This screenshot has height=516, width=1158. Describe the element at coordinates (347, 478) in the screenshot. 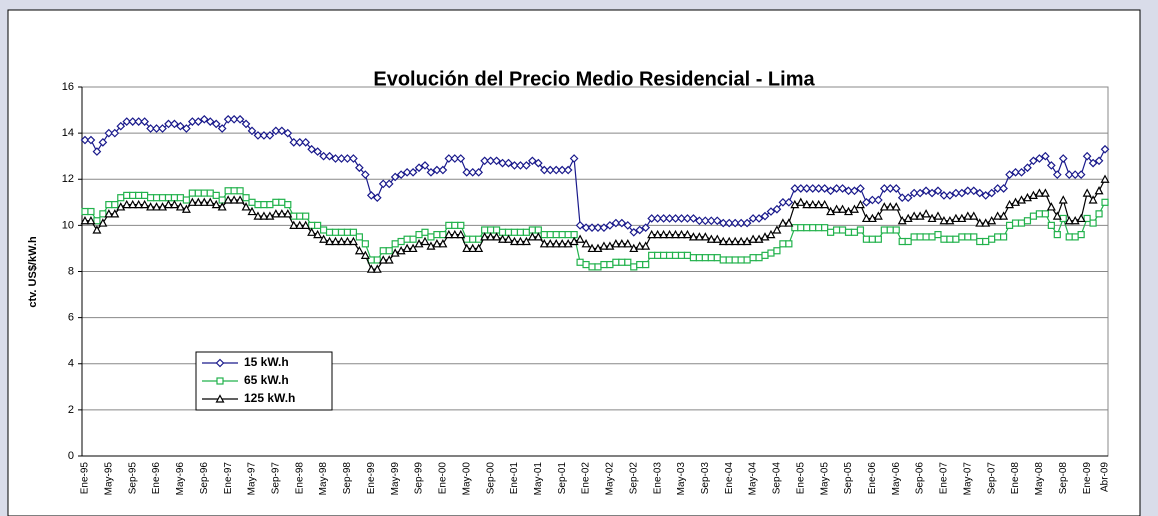

I see `x-tick-label: Sep-98` at that location.